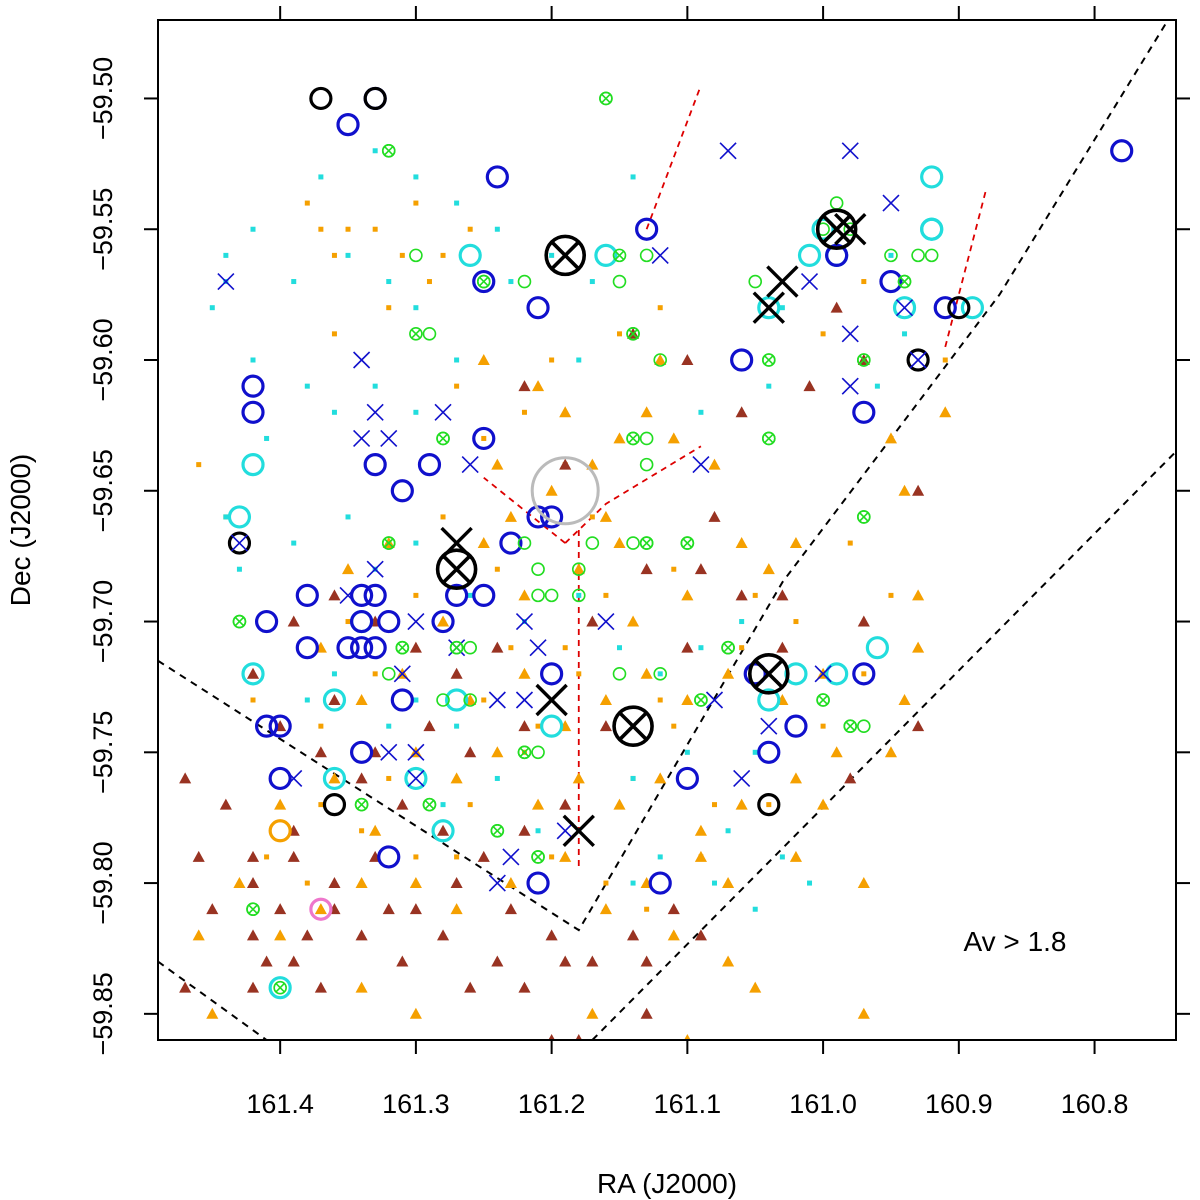 The width and height of the screenshot is (1200, 1200). Describe the element at coordinates (918, 360) in the screenshot. I see `black-open-circles-point` at that location.